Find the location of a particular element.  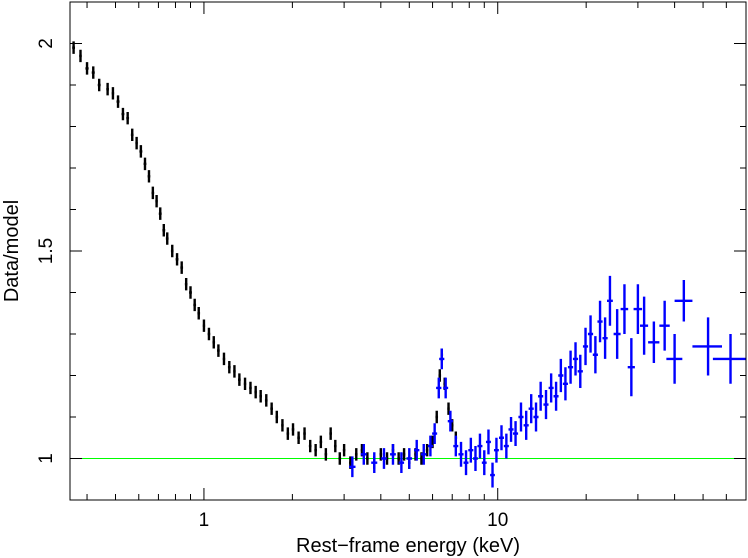

y-axis-label: Data/model is located at coordinates (12, 251).